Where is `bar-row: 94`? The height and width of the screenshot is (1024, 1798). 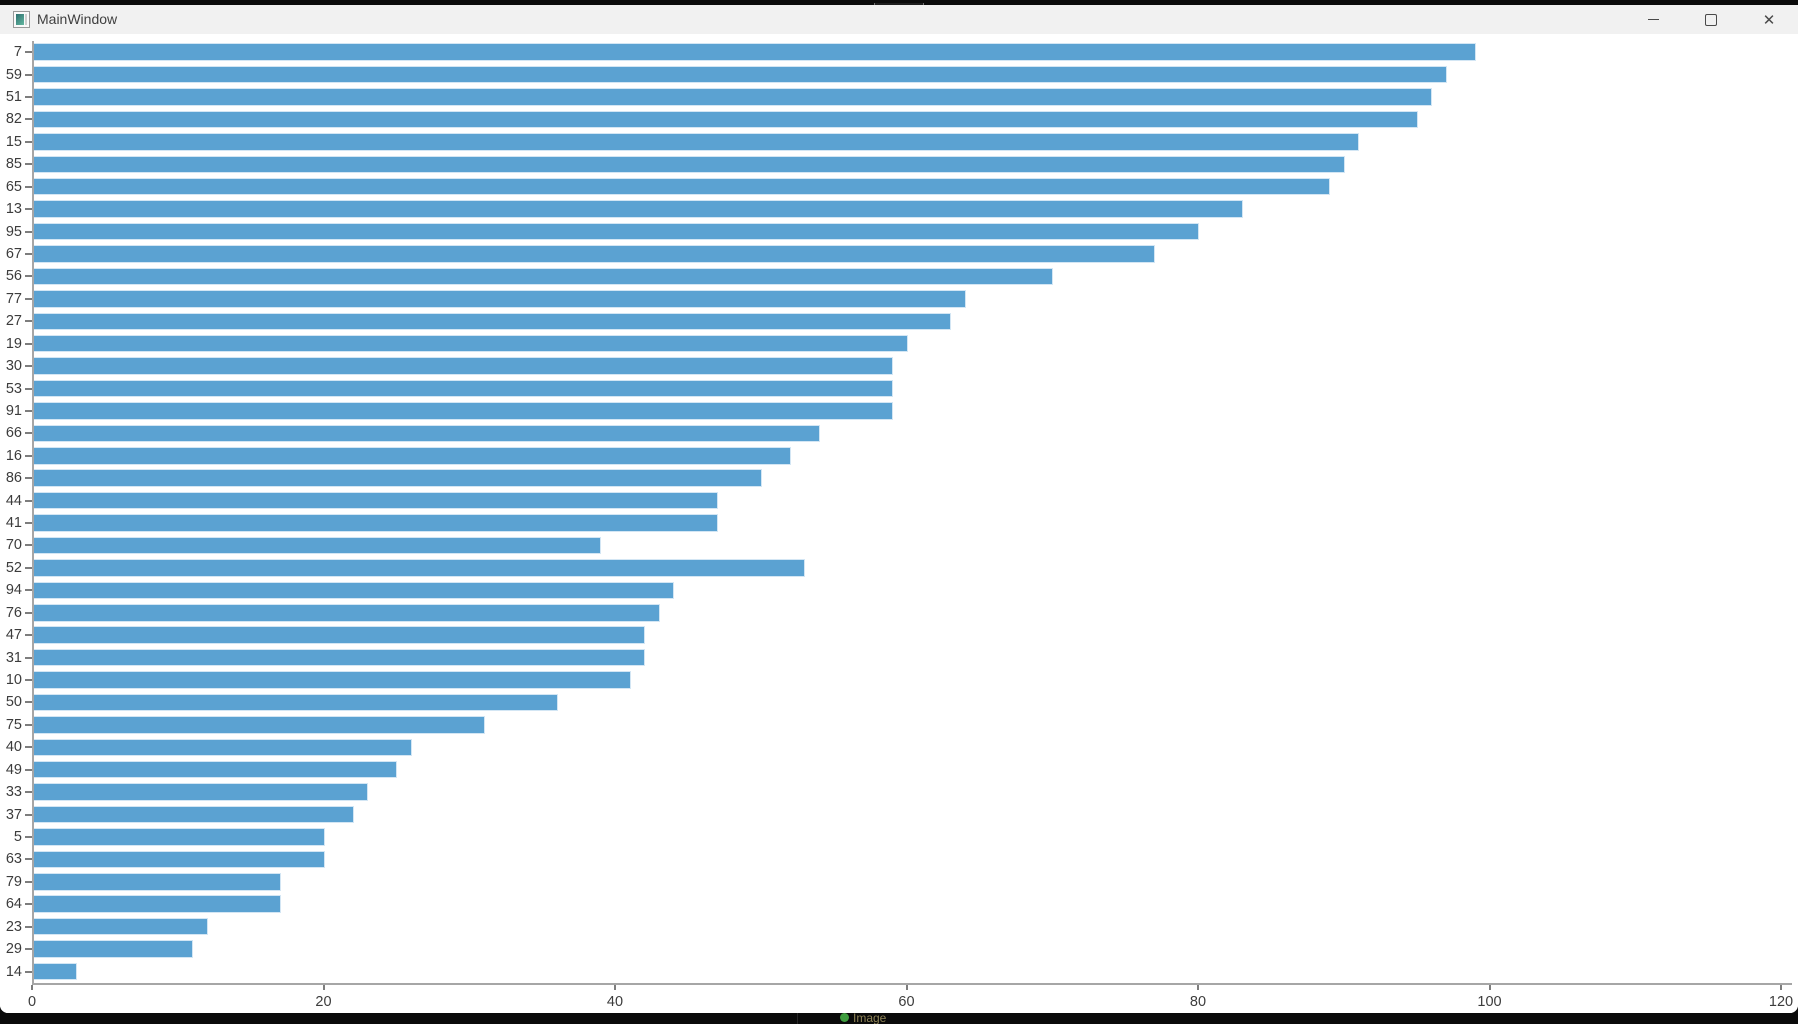 bar-row: 94 is located at coordinates (896, 590).